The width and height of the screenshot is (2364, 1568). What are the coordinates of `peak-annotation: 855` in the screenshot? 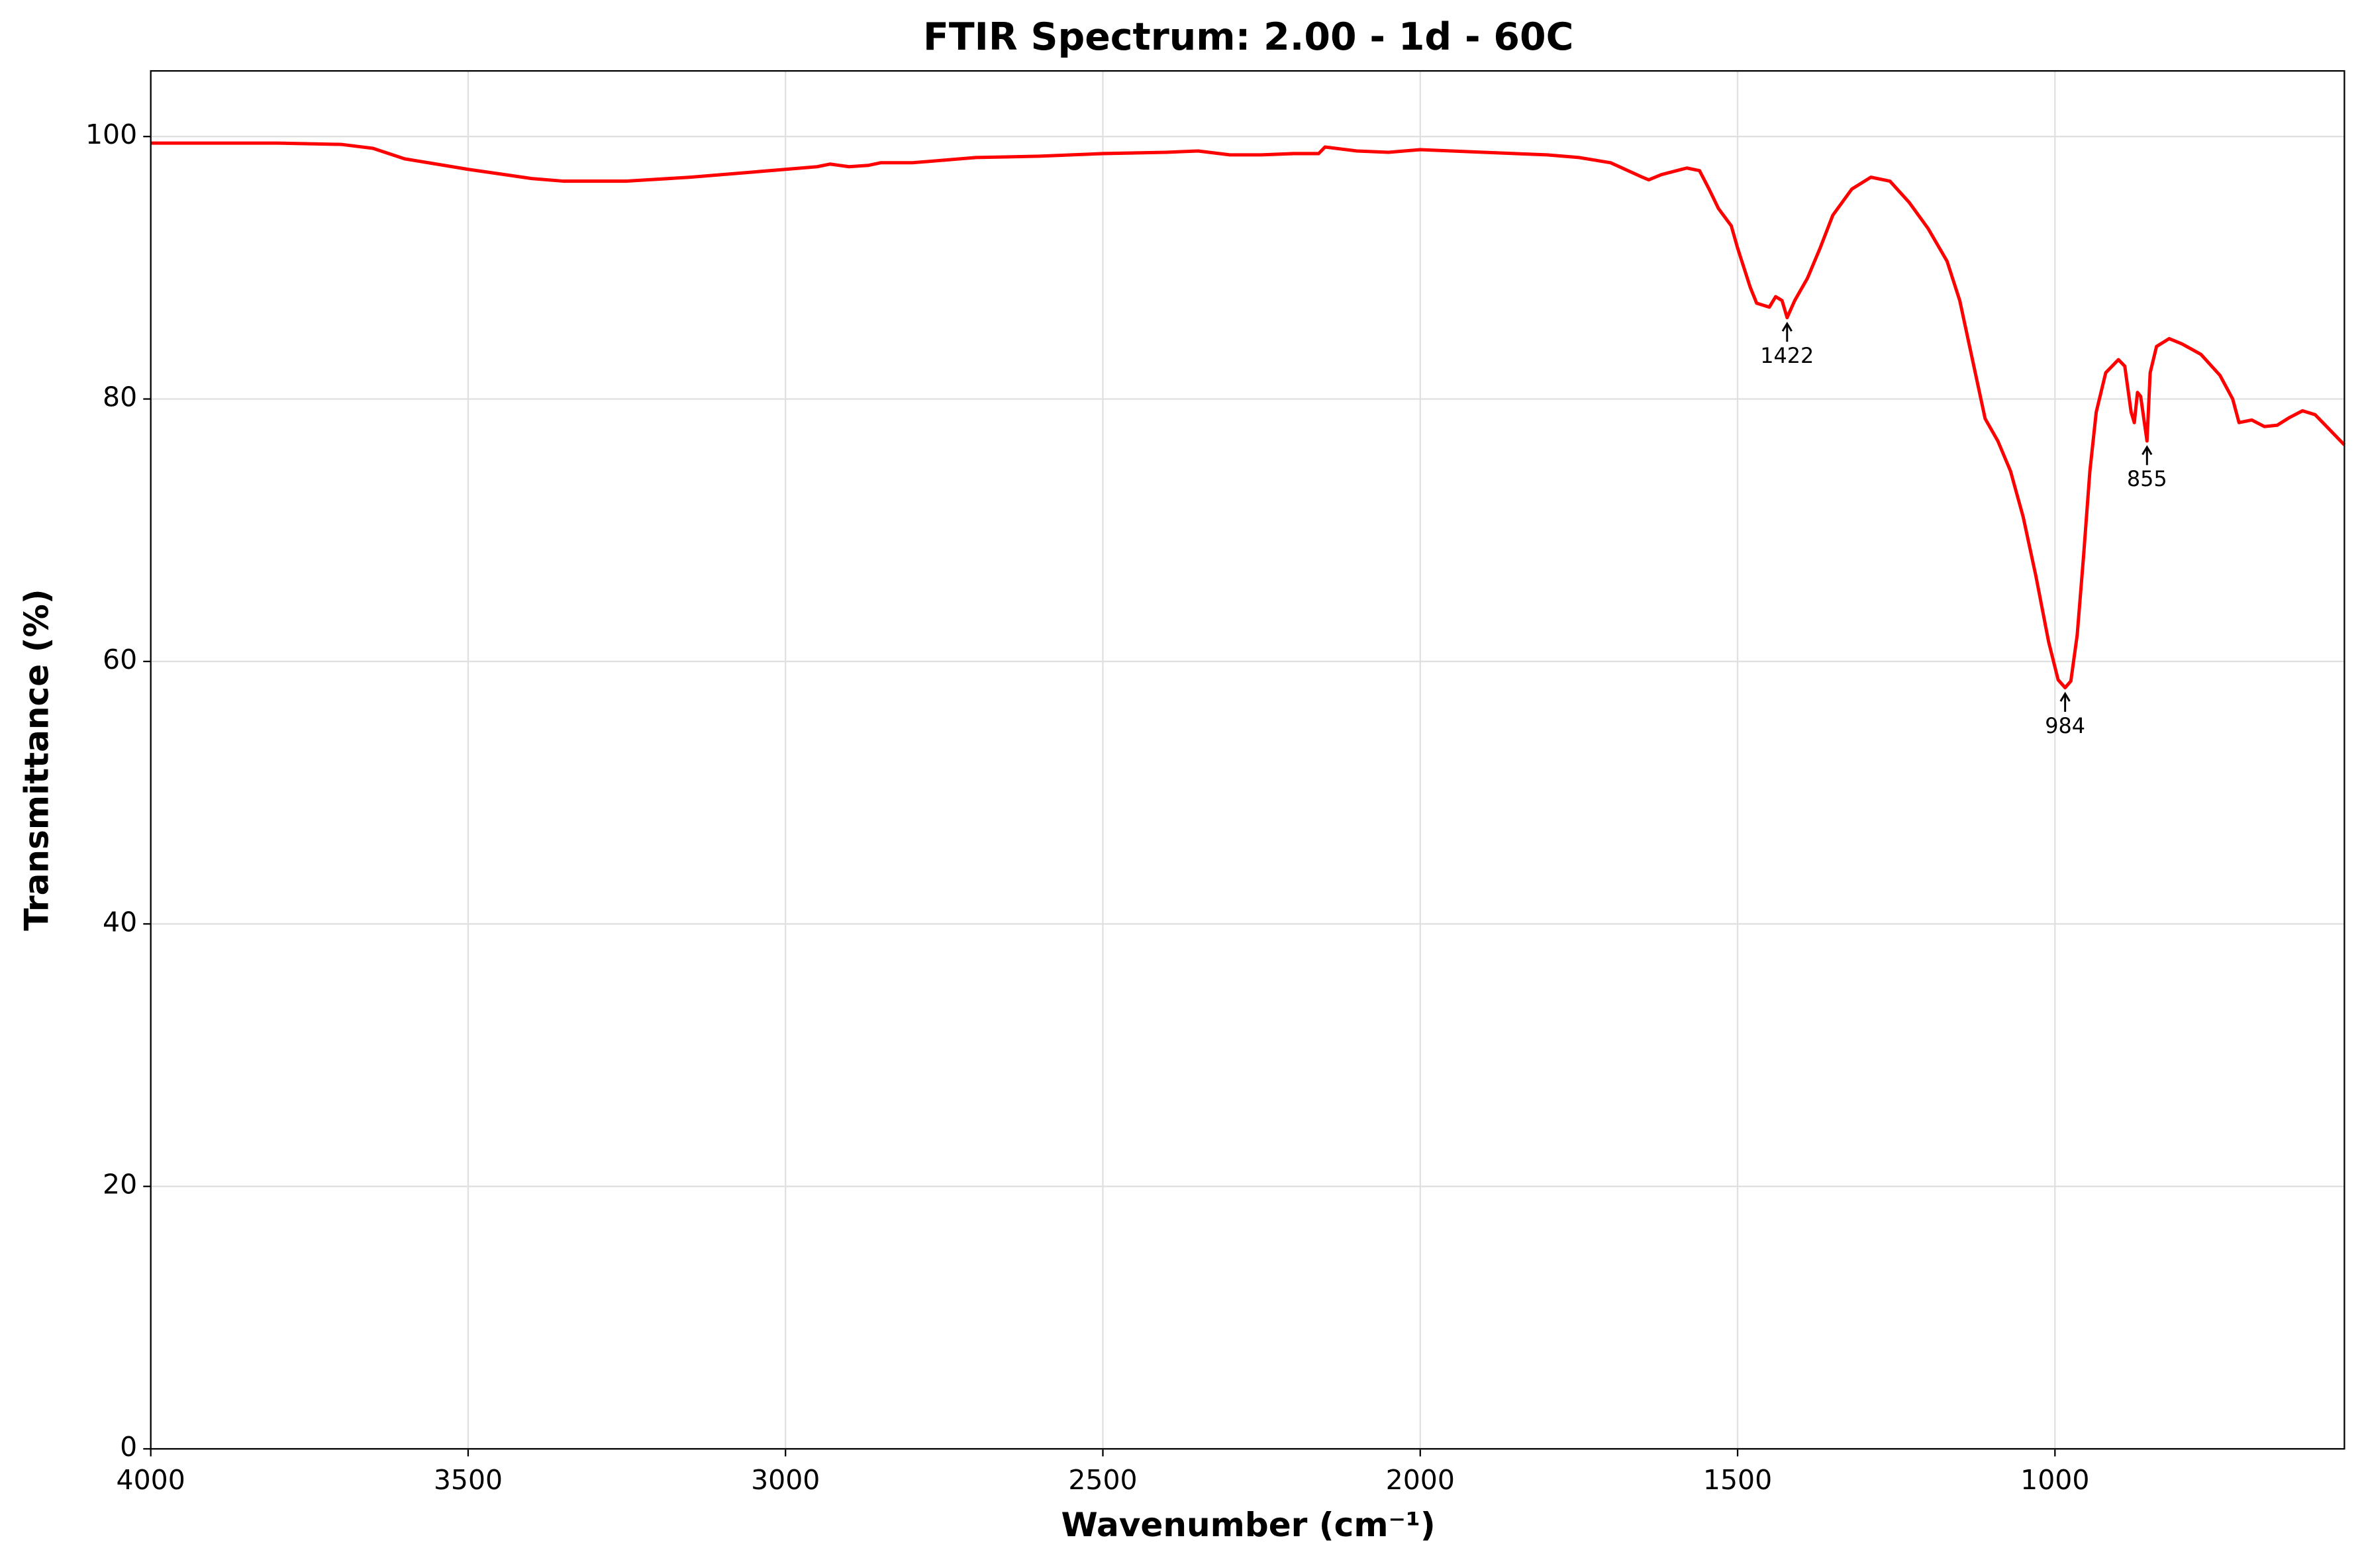 It's located at (2147, 468).